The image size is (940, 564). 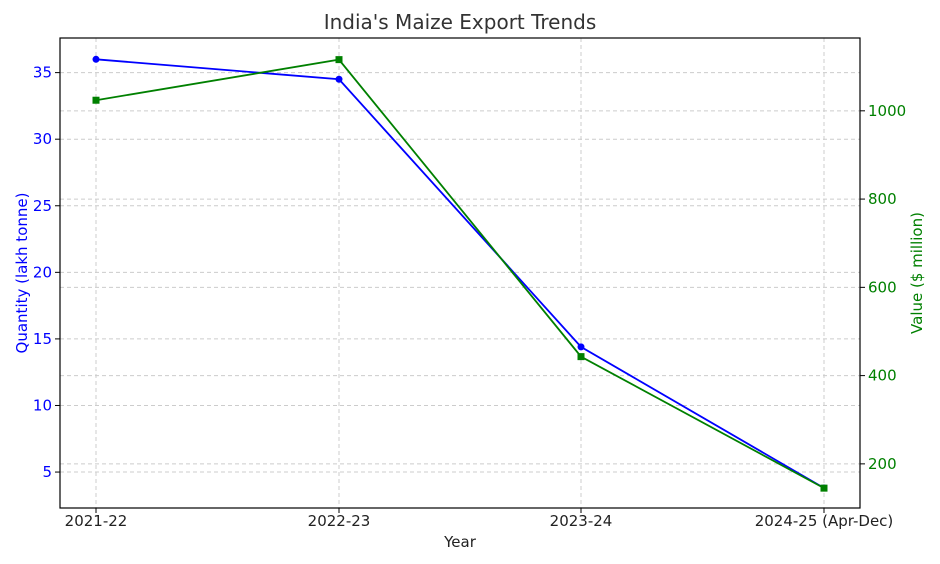 What do you see at coordinates (22, 273) in the screenshot?
I see `y-axis-left-label: Quantity (lakh tonne)` at bounding box center [22, 273].